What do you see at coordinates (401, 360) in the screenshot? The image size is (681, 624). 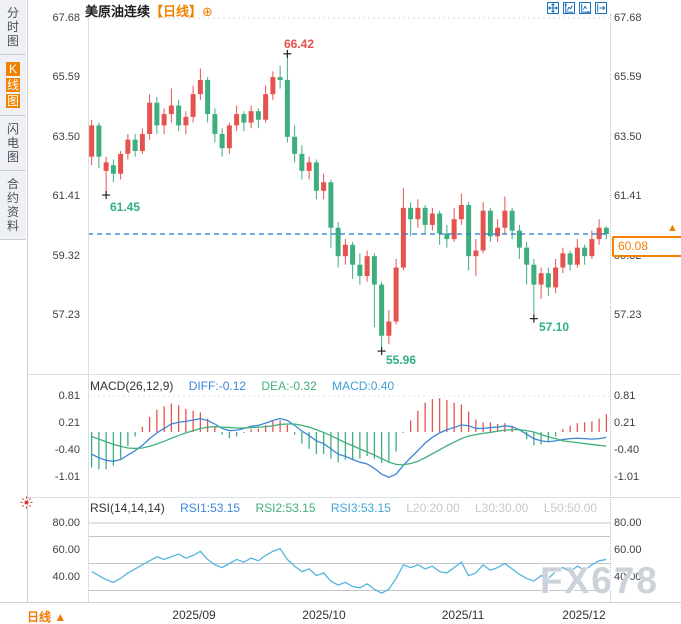 I see `annotation-low-min: 55.96` at bounding box center [401, 360].